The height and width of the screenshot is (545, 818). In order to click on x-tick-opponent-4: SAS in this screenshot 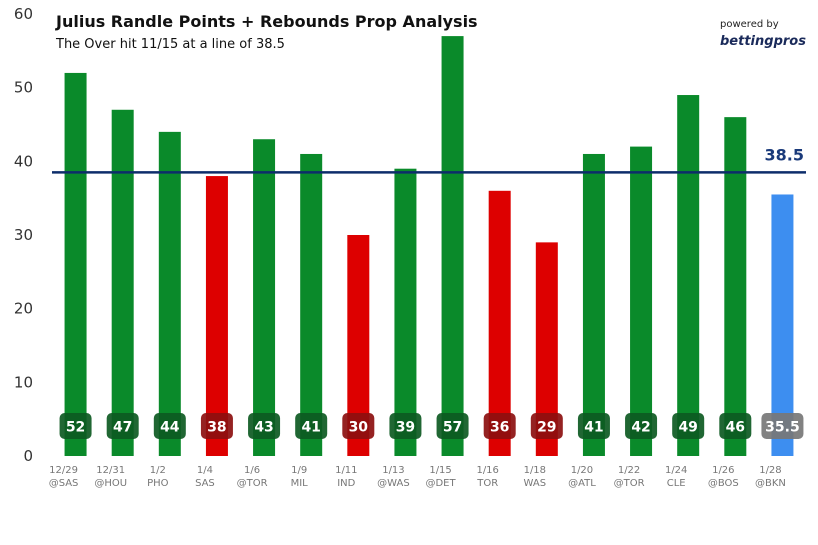, I will do `click(205, 483)`.